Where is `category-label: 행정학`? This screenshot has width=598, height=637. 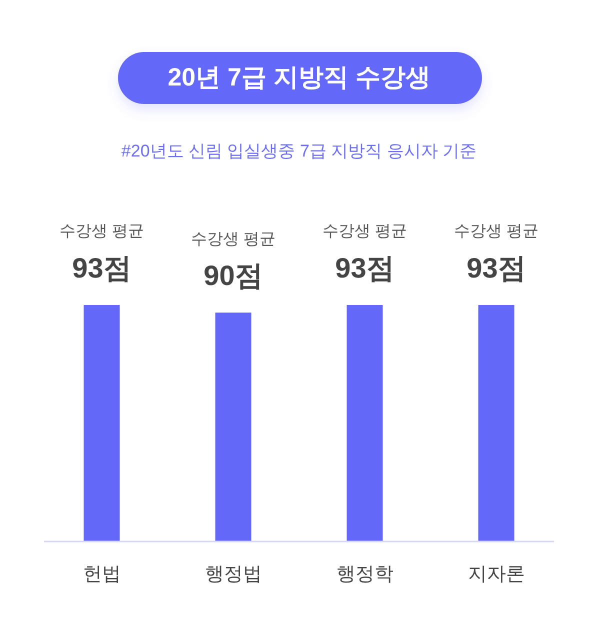
category-label: 행정학 is located at coordinates (365, 575).